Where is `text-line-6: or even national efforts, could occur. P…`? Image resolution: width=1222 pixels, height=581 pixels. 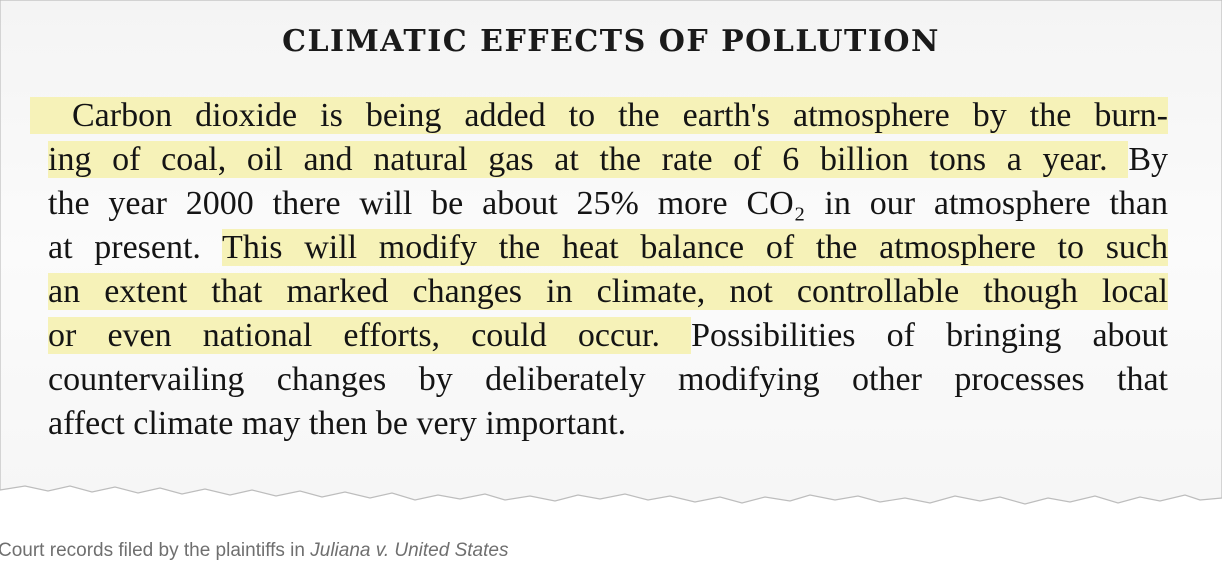
text-line-6: or even national efforts, could occur. P… is located at coordinates (608, 335).